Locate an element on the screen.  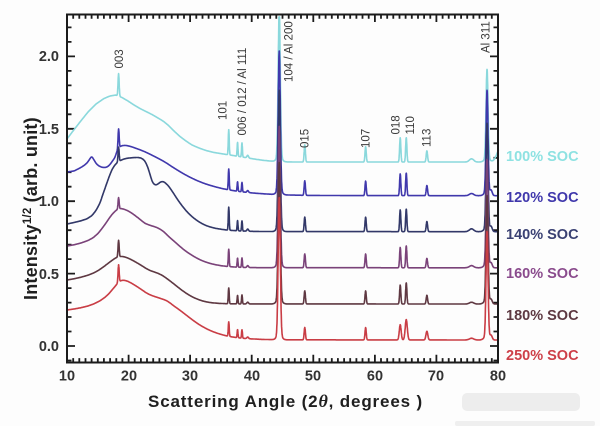
svg-text: 107 is located at coordinates (367, 138).